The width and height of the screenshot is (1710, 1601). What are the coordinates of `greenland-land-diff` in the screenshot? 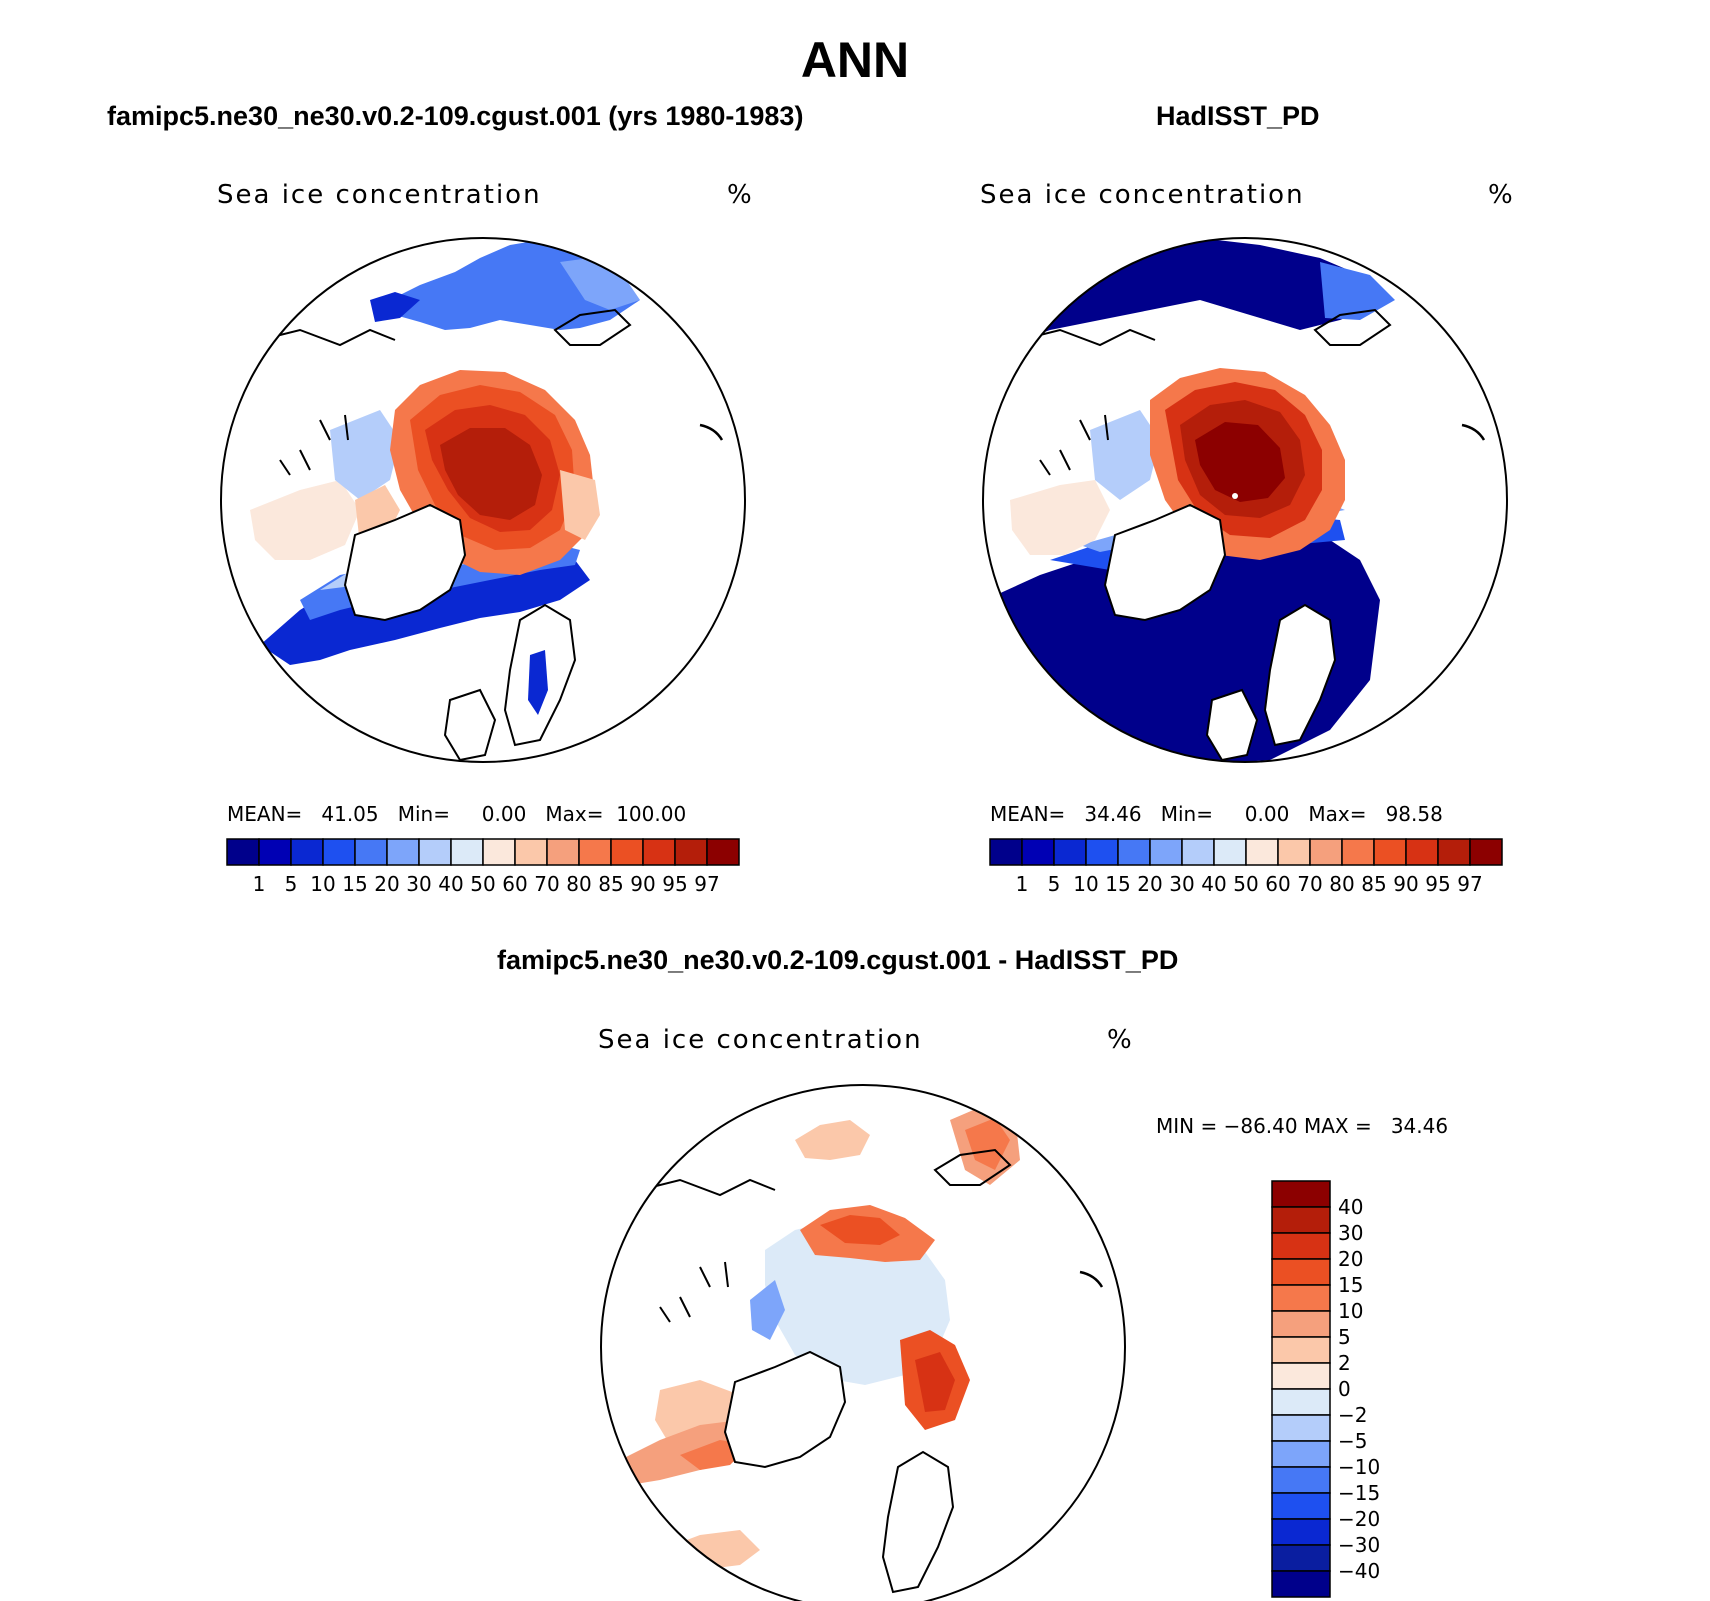 It's located at (785, 1409).